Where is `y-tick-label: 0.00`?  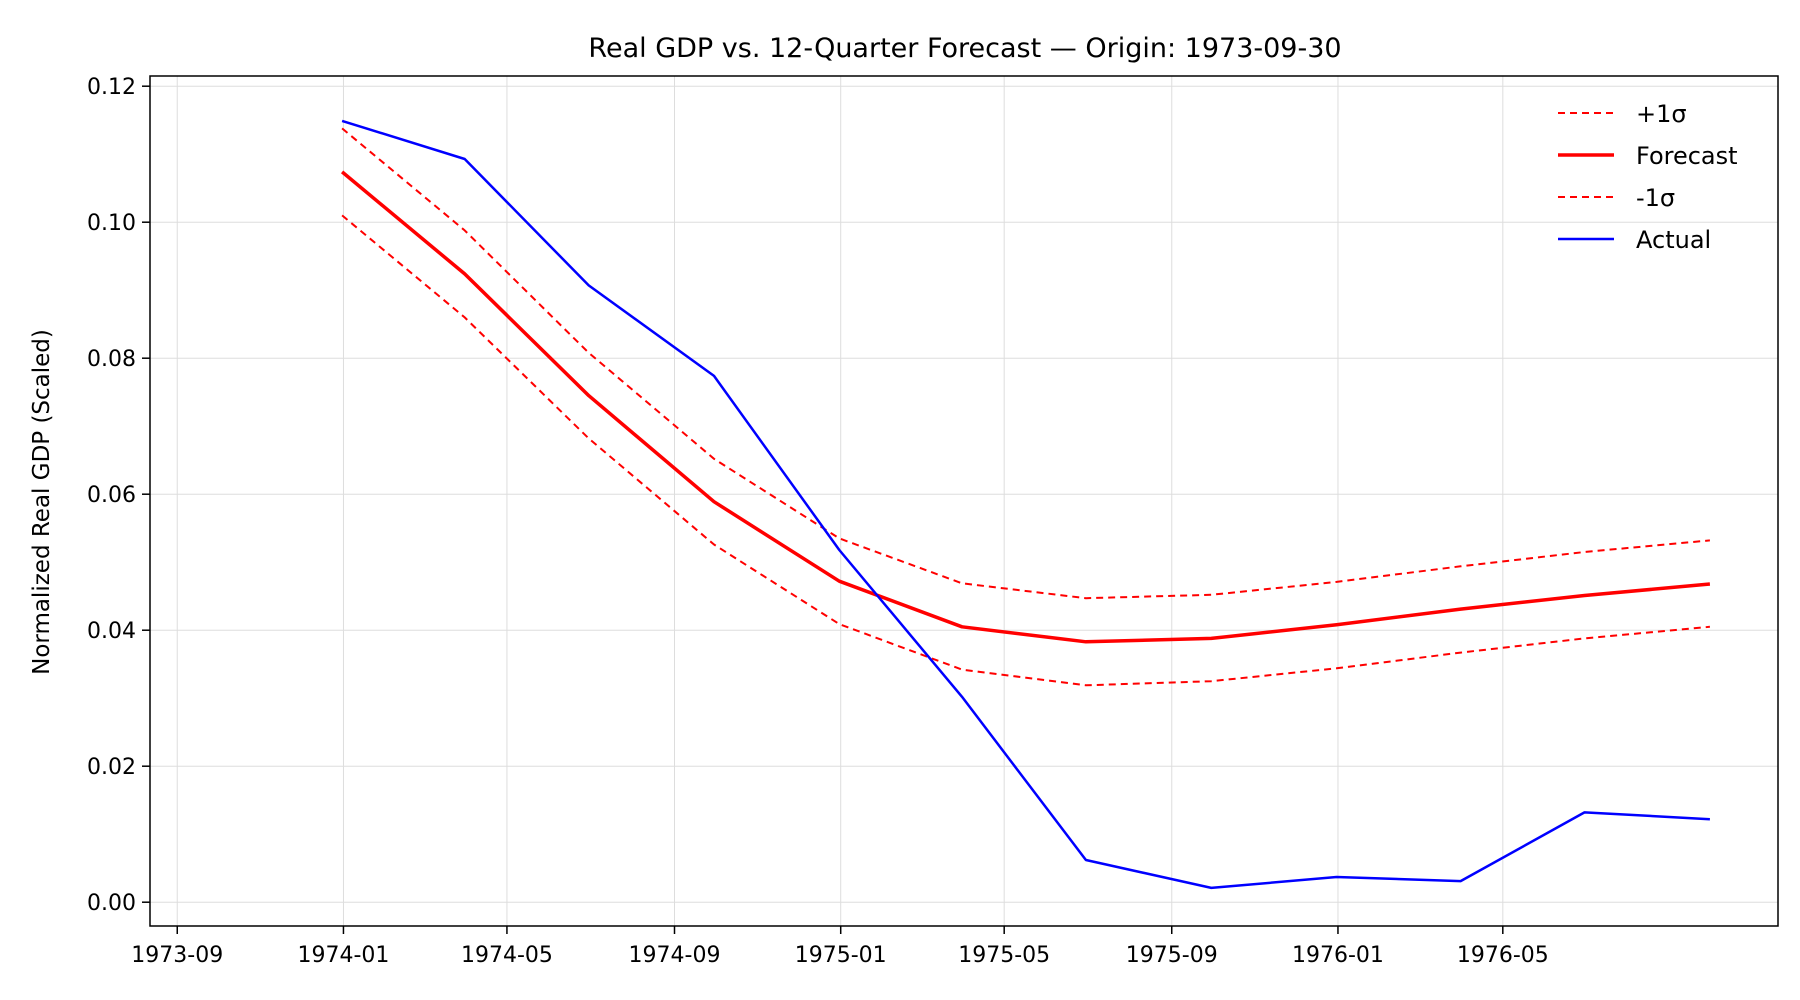
y-tick-label: 0.00 is located at coordinates (111, 903).